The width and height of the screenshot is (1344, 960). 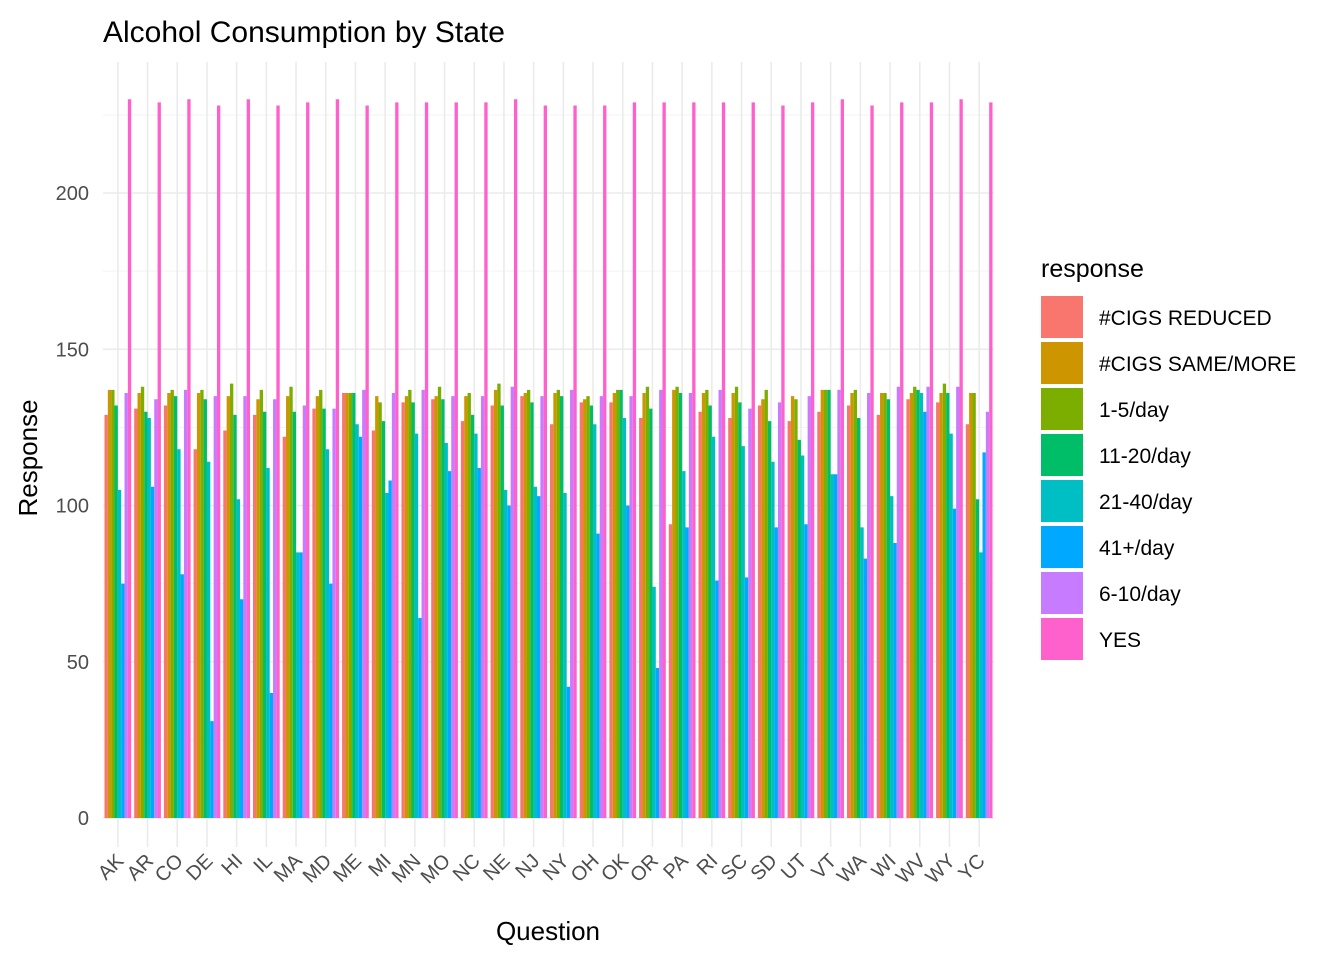 I want to click on bar-ny-3: NY / 11-20/day: 135, so click(x=562, y=607).